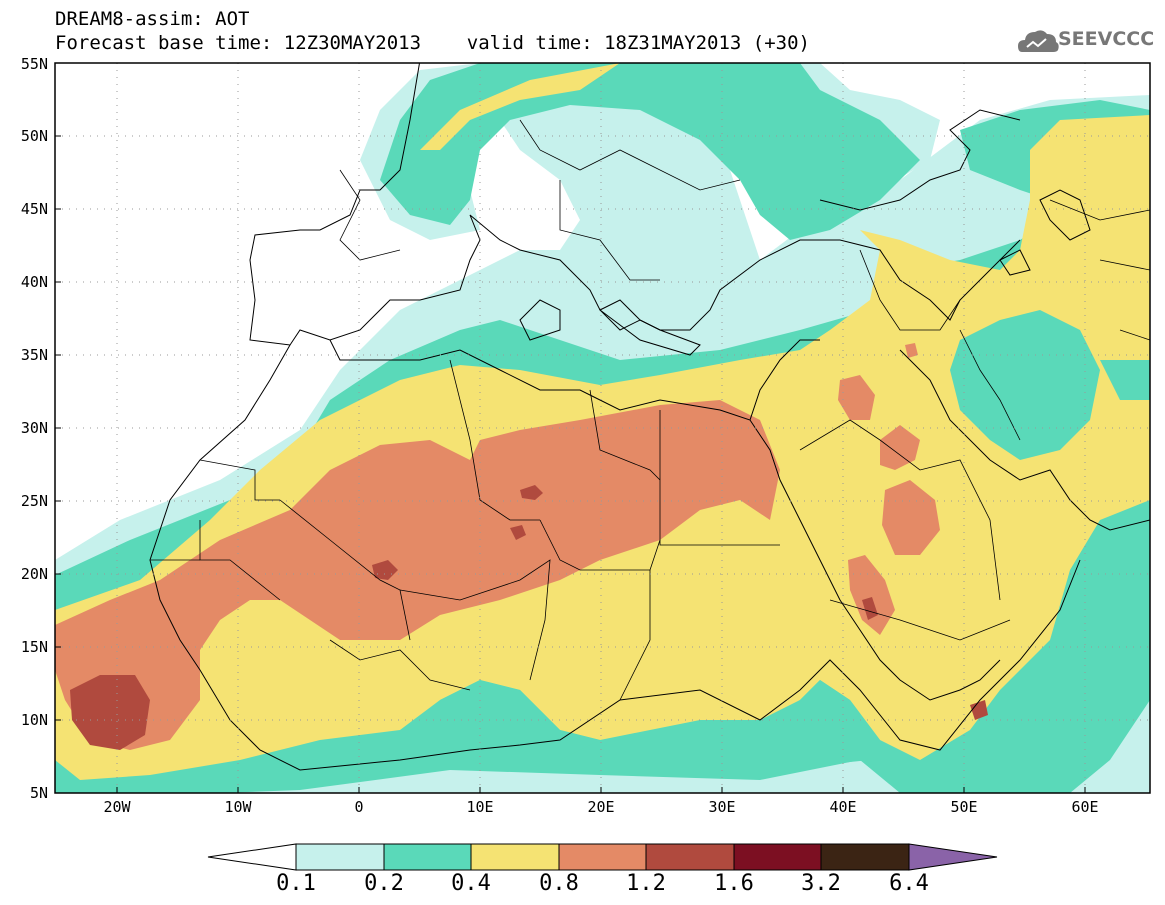 The width and height of the screenshot is (1165, 905). I want to click on colorbar-box-3.2, so click(865, 857).